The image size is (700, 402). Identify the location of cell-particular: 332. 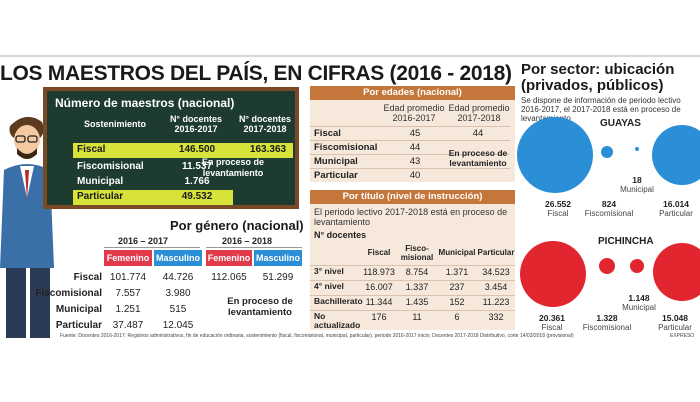
(496, 317).